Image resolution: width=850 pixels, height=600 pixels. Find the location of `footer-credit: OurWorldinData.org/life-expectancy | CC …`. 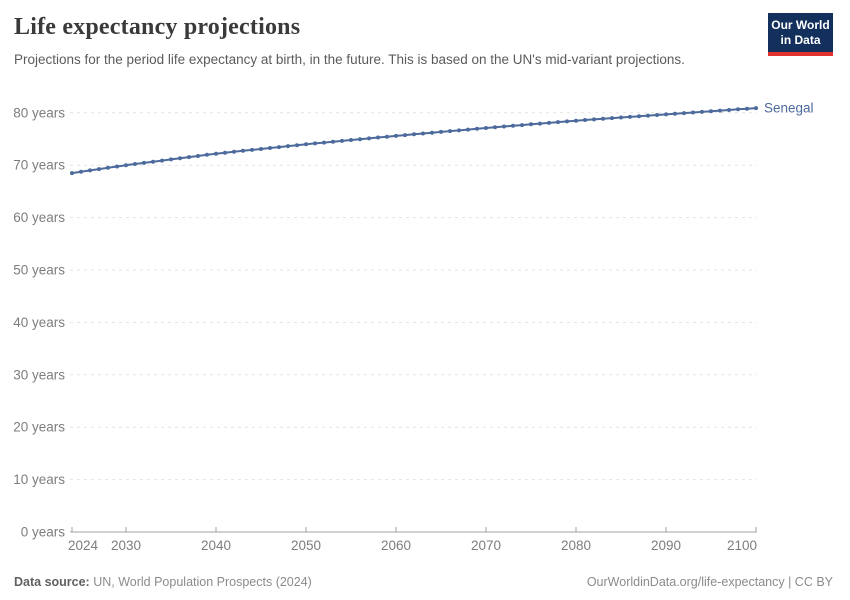

footer-credit: OurWorldinData.org/life-expectancy | CC … is located at coordinates (709, 582).